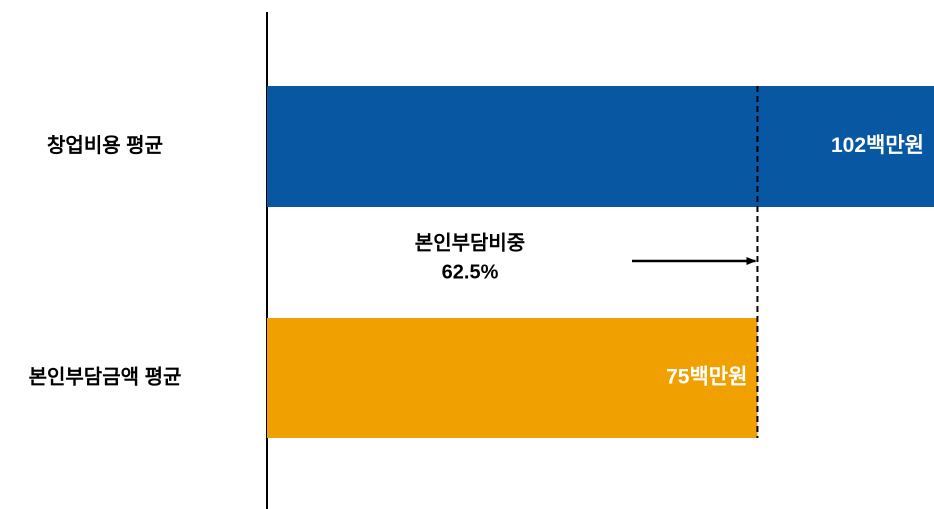 Image resolution: width=934 pixels, height=509 pixels. Describe the element at coordinates (877, 145) in the screenshot. I see `value-label: 102백만원` at that location.